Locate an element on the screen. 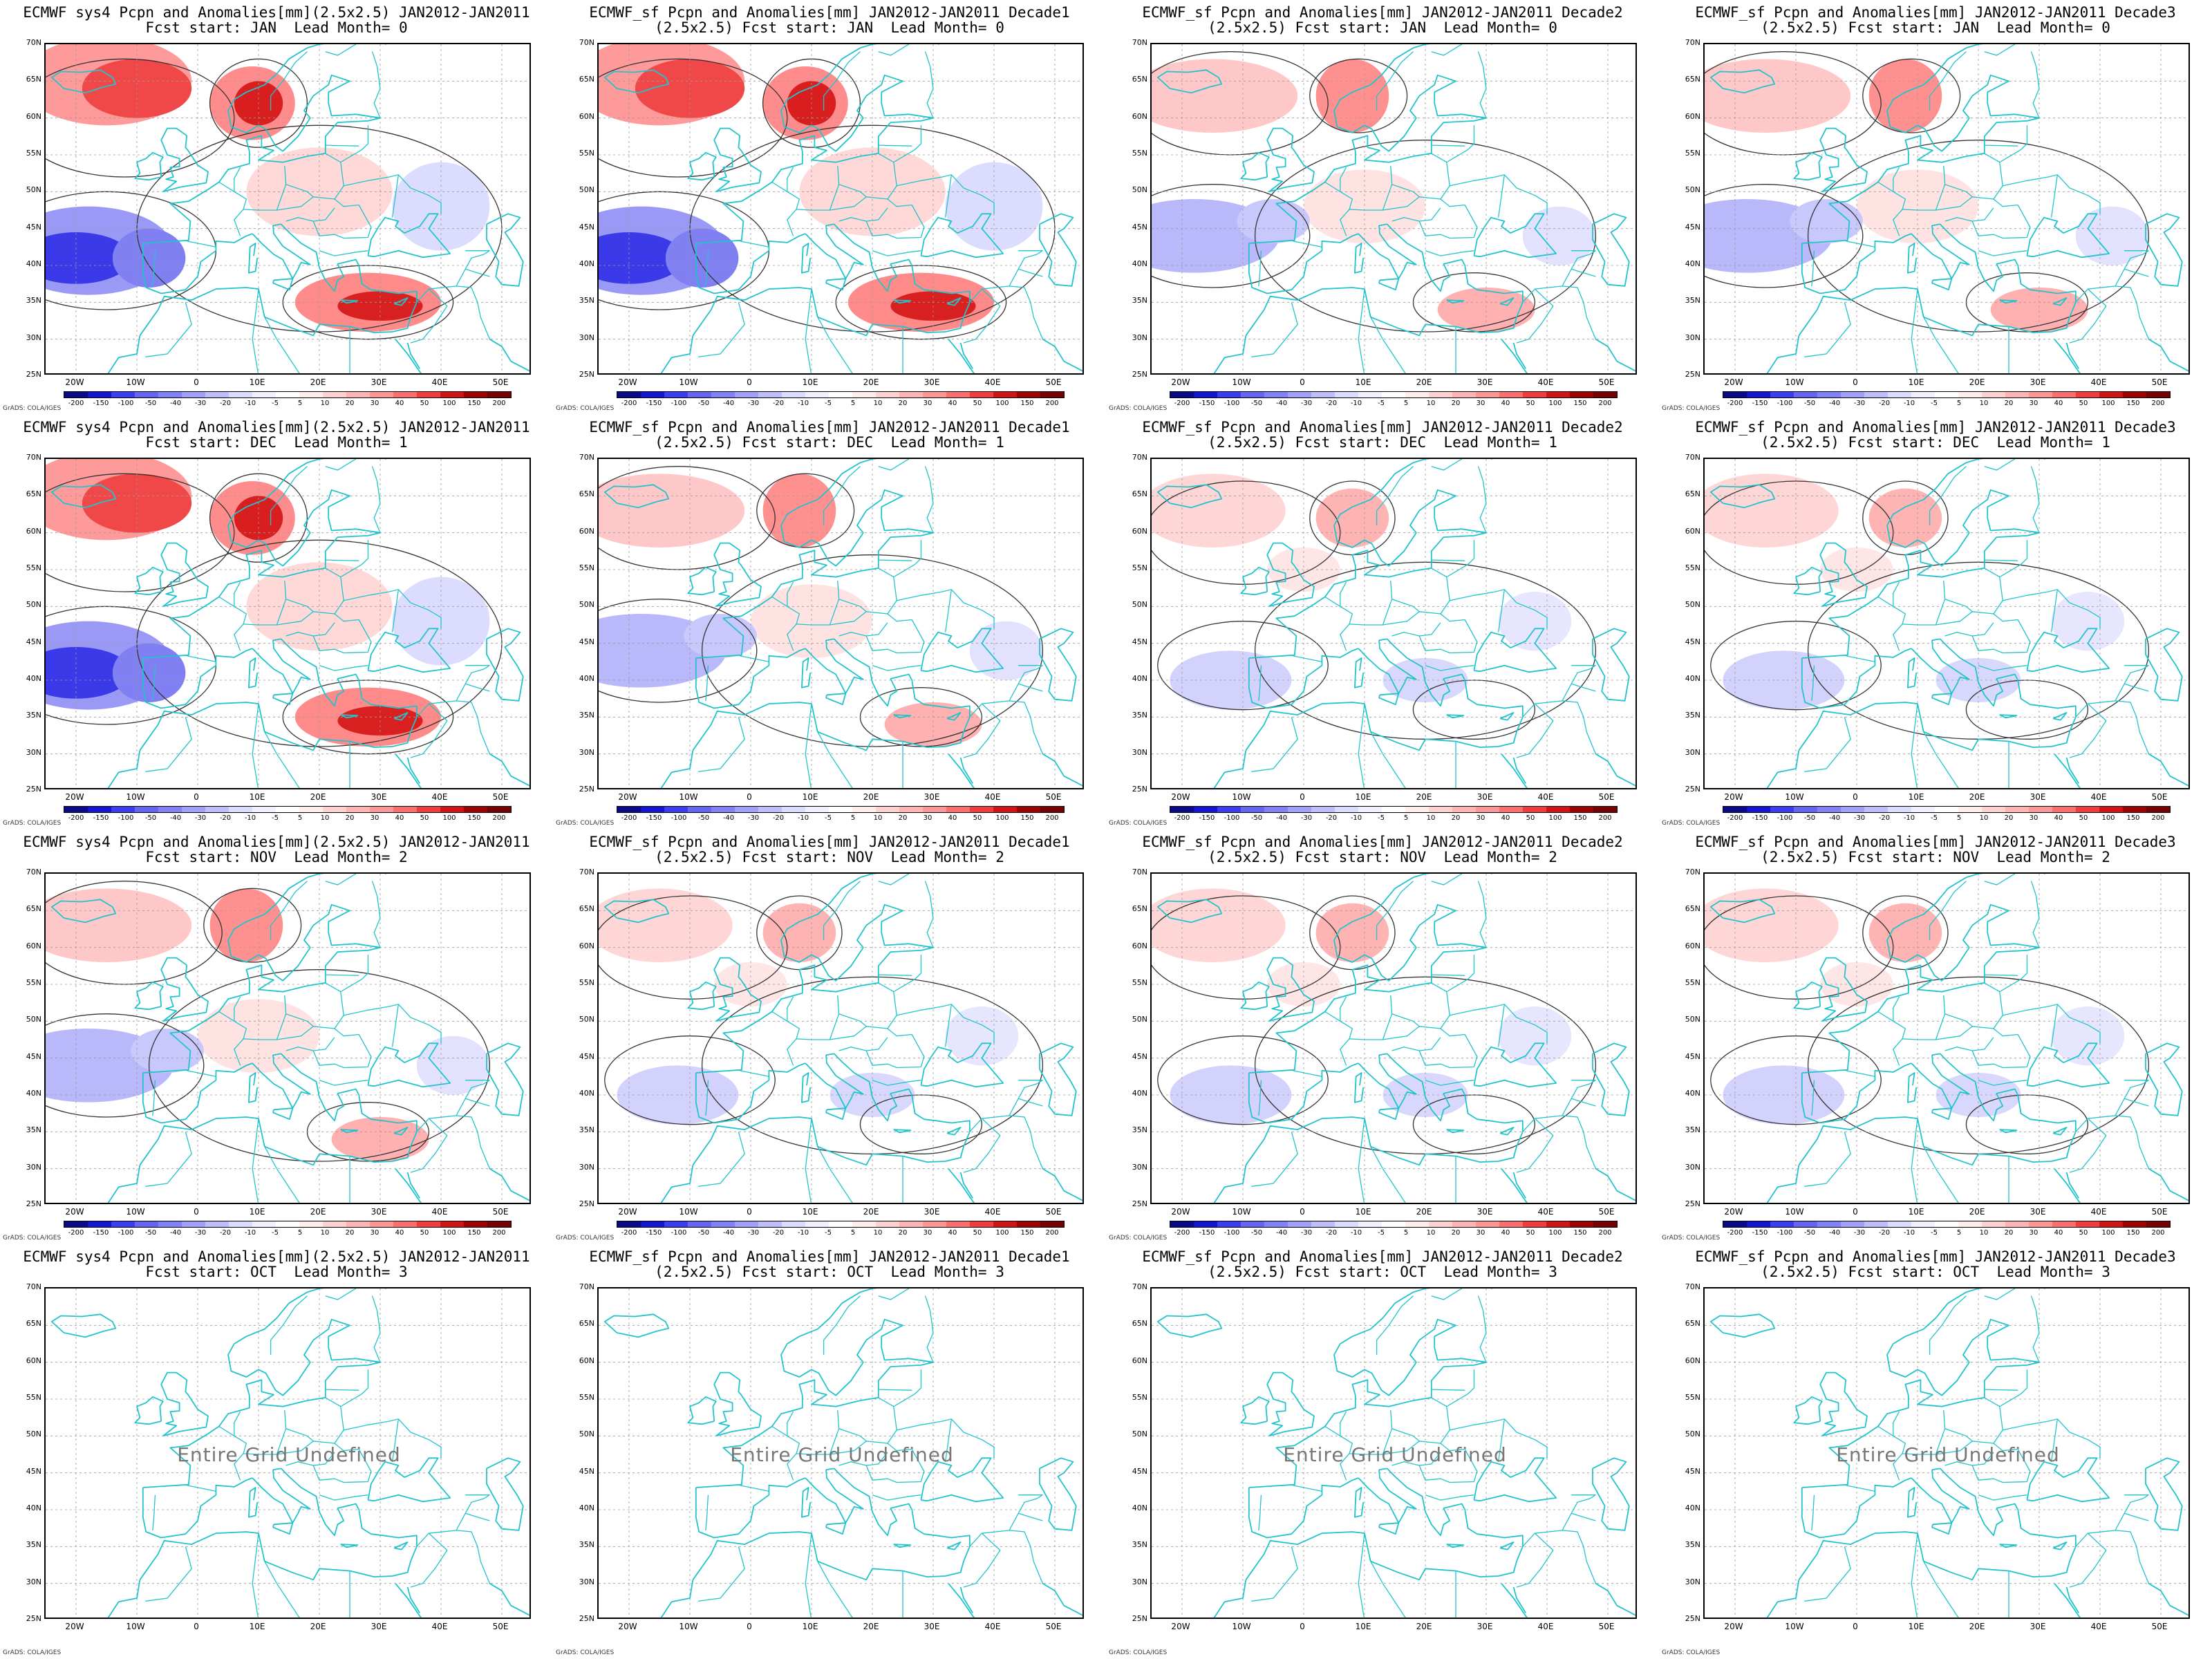 The height and width of the screenshot is (1659, 2212). latitude-label: 25N is located at coordinates (1139, 374).